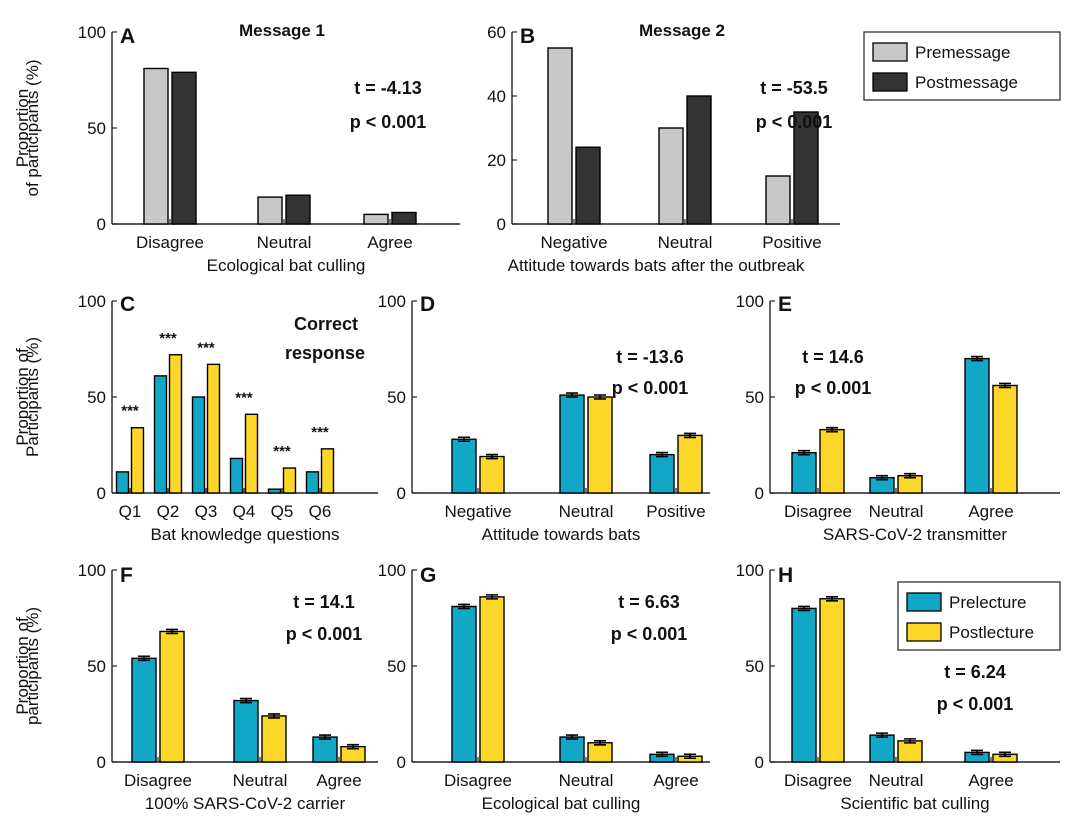 The image size is (1080, 840). What do you see at coordinates (914, 803) in the screenshot?
I see `x-axis-label: Scientific bat culling` at bounding box center [914, 803].